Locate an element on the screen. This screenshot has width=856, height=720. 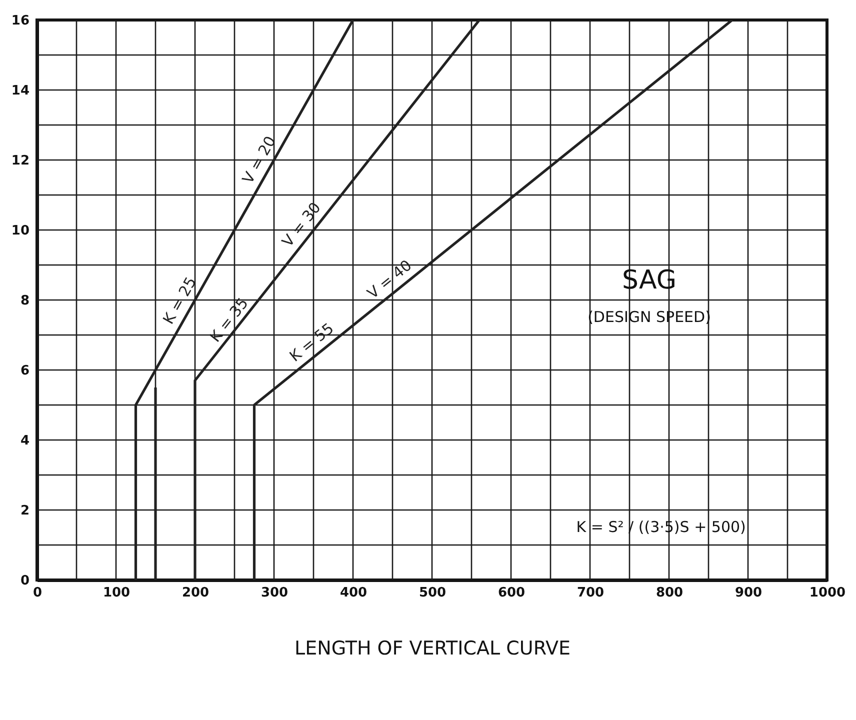
y-tick-label: 6 is located at coordinates (25, 371).